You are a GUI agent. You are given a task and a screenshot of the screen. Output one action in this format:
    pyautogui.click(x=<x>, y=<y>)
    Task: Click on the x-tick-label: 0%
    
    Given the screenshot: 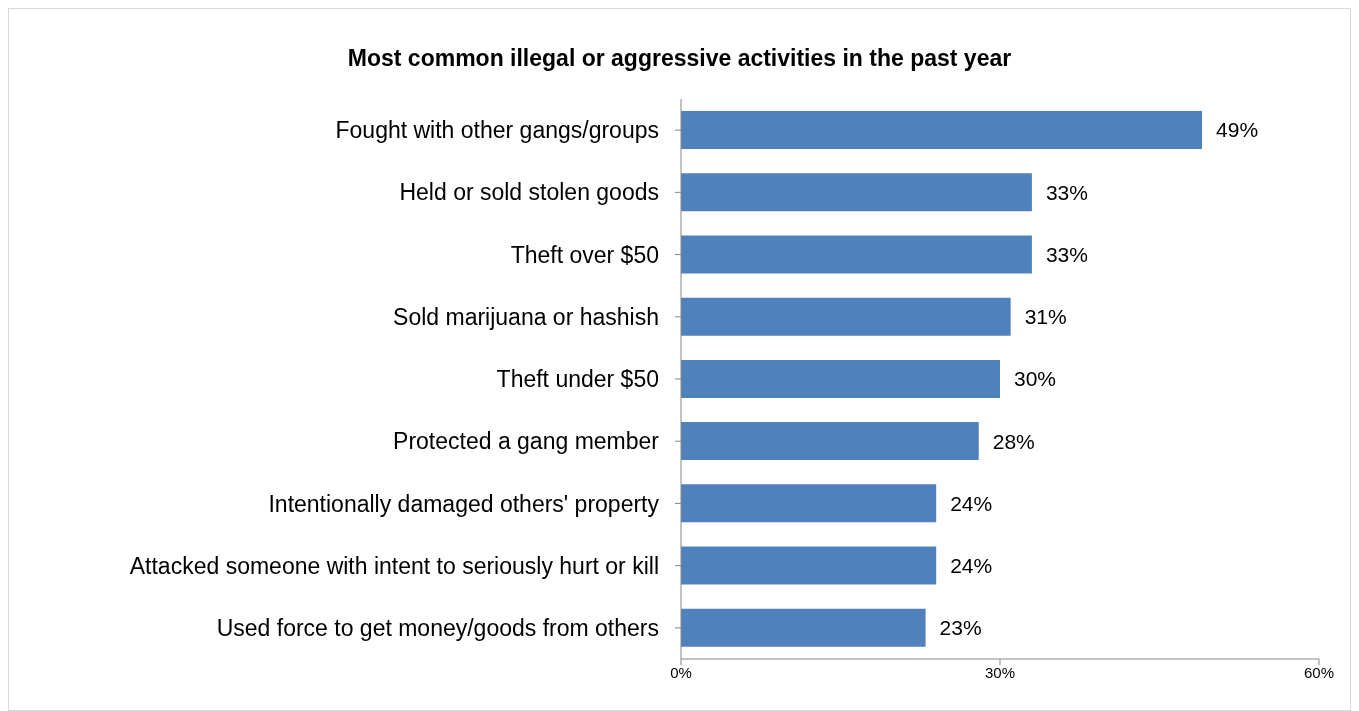 What is the action you would take?
    pyautogui.click(x=681, y=672)
    